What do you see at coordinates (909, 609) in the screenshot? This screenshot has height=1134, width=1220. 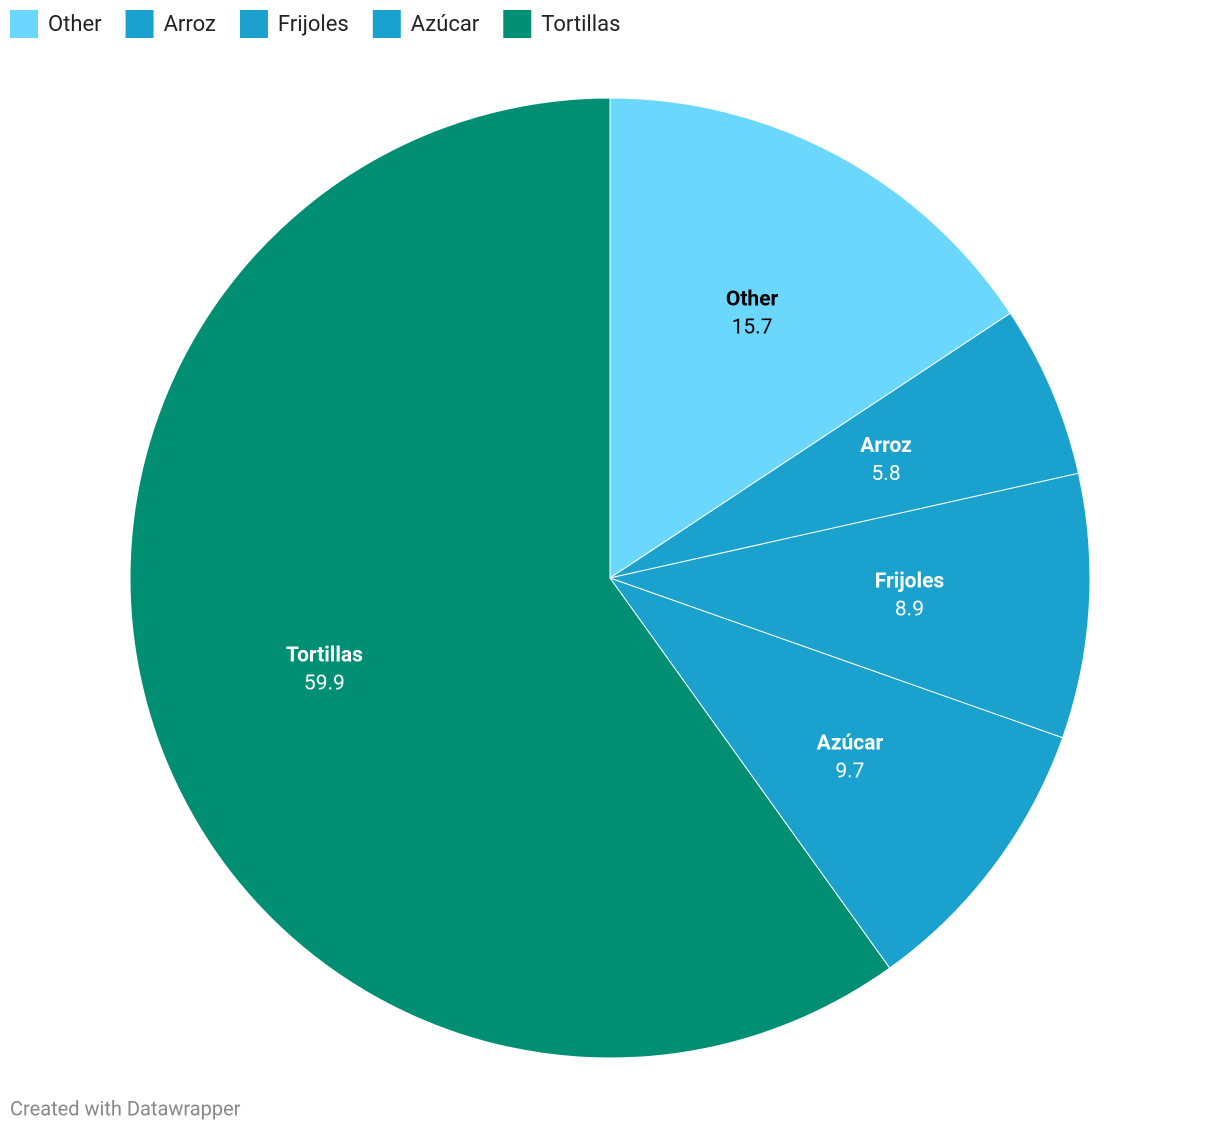 I see `slice-value: 8.9` at bounding box center [909, 609].